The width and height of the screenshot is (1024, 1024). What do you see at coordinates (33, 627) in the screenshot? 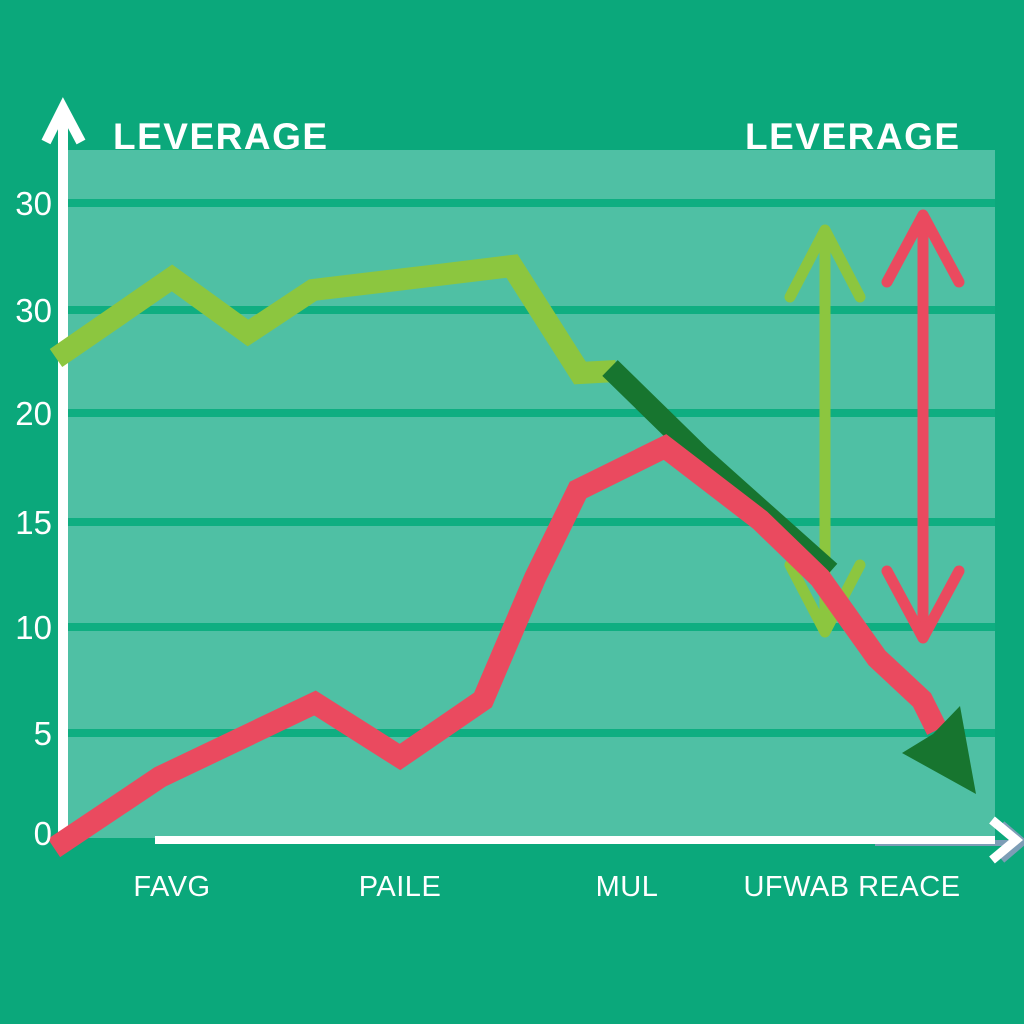
I see `y-tick-label: 10` at bounding box center [33, 627].